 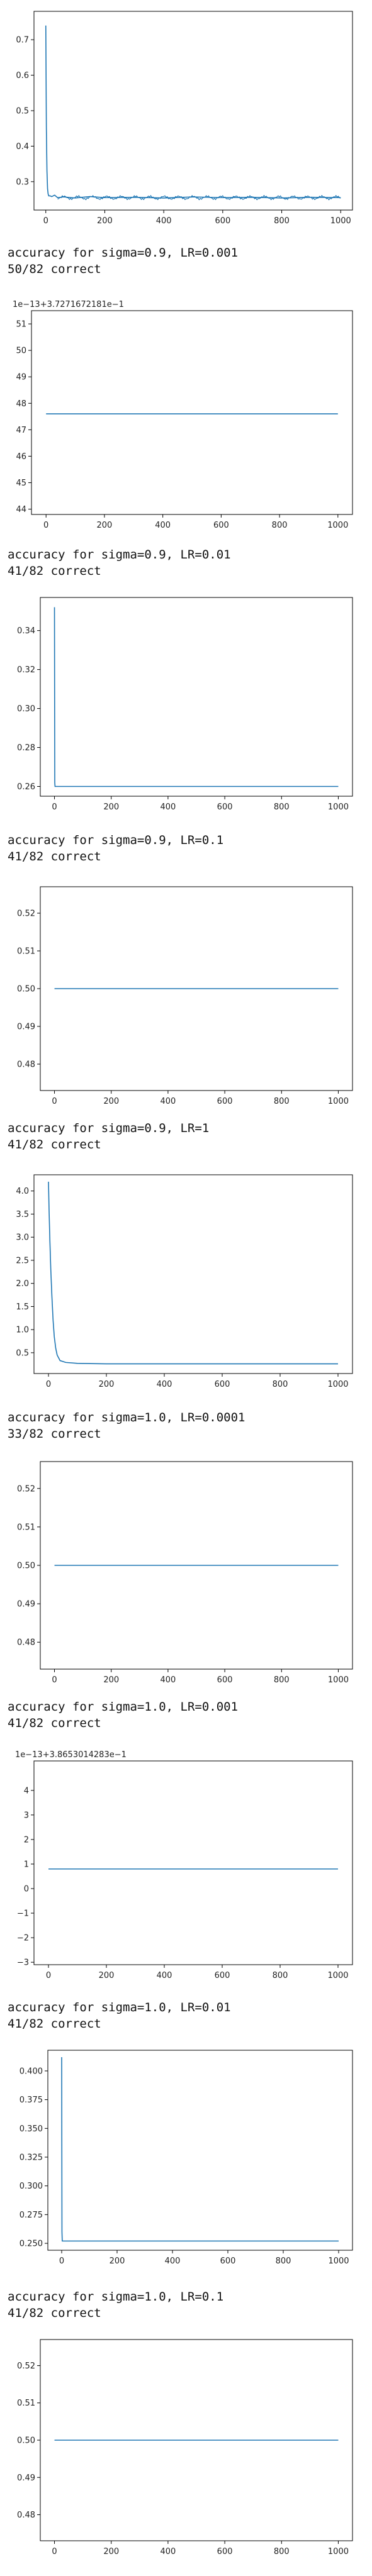 I want to click on y-tick-label: 0.34, so click(x=26, y=631).